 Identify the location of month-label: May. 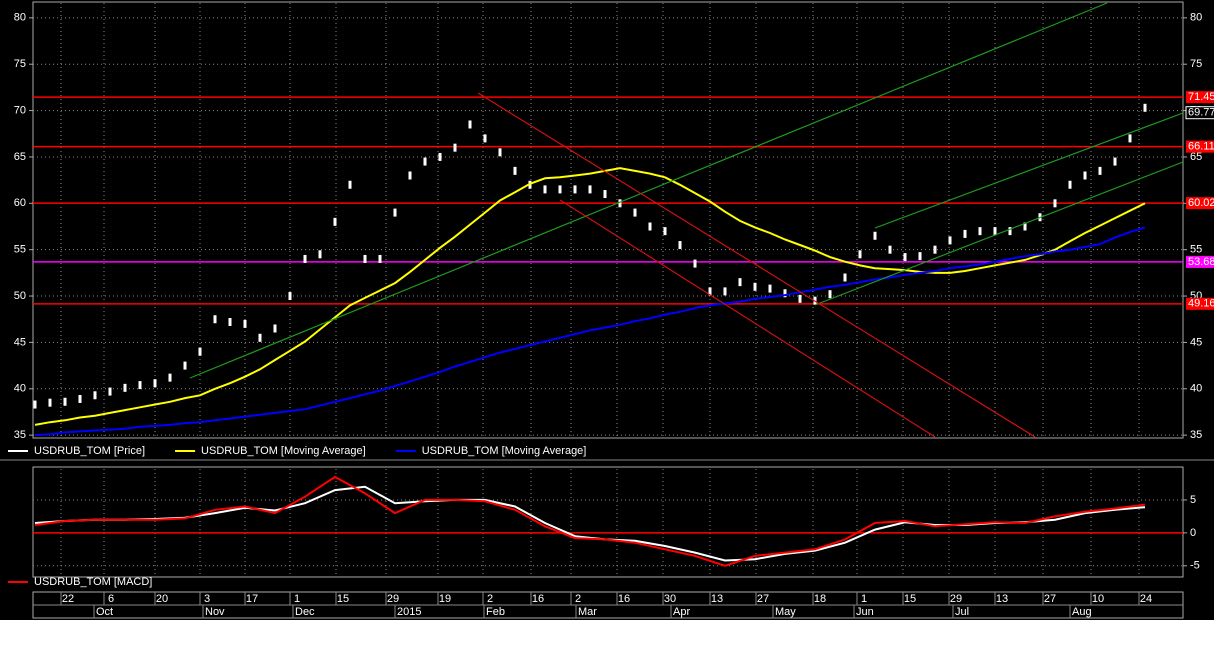
(785, 612).